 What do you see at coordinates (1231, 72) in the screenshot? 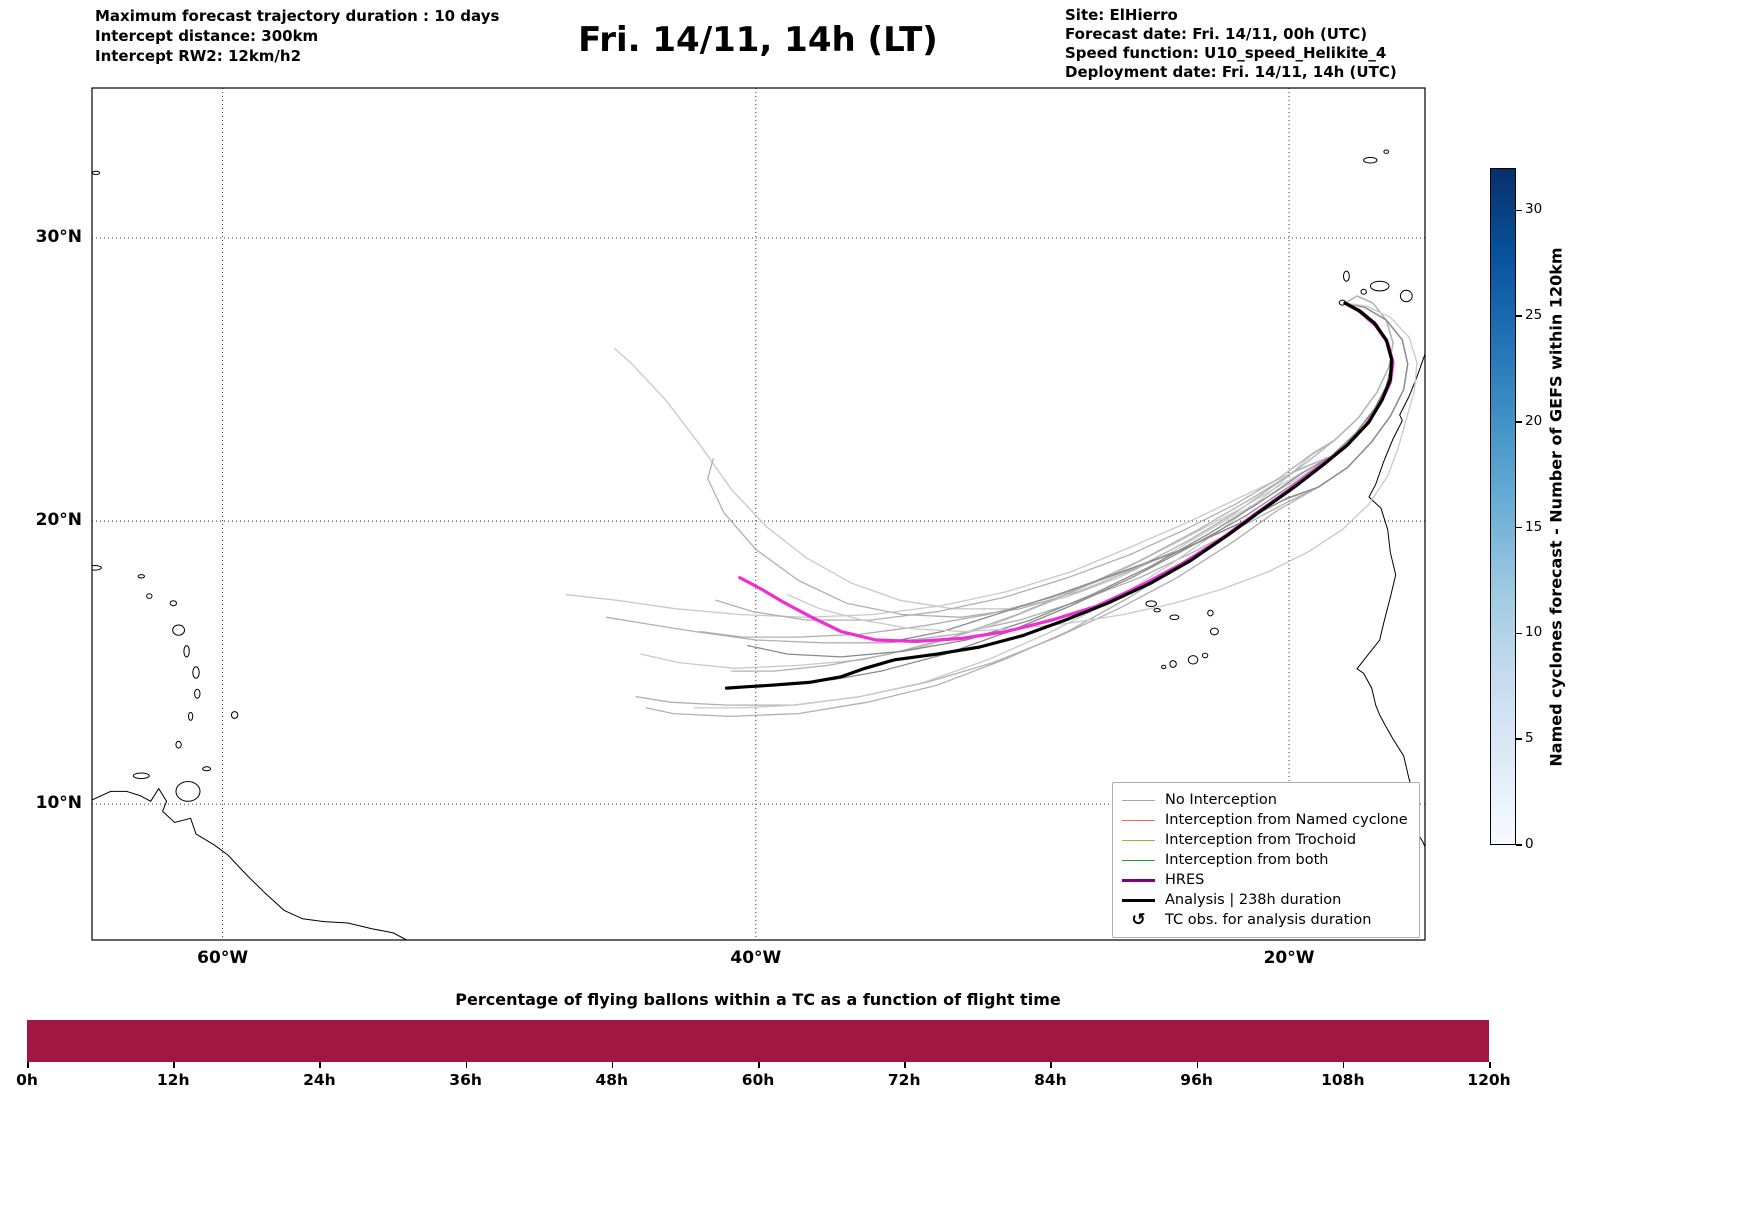
I see `deployment-date-text: Deployment date: Fri. 14/11, 14h (UTC)` at bounding box center [1231, 72].